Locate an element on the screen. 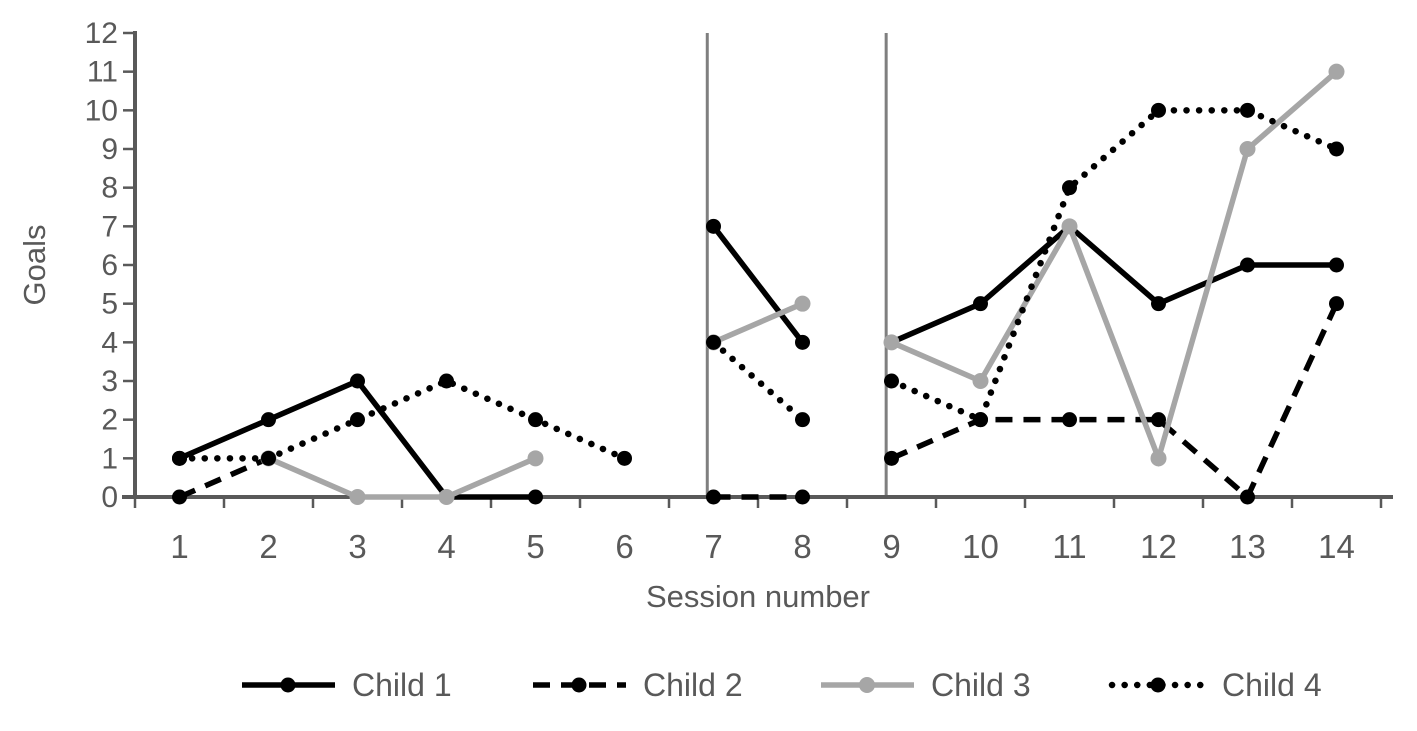 This screenshot has width=1417, height=731. x-tick-label: 13 is located at coordinates (1247, 546).